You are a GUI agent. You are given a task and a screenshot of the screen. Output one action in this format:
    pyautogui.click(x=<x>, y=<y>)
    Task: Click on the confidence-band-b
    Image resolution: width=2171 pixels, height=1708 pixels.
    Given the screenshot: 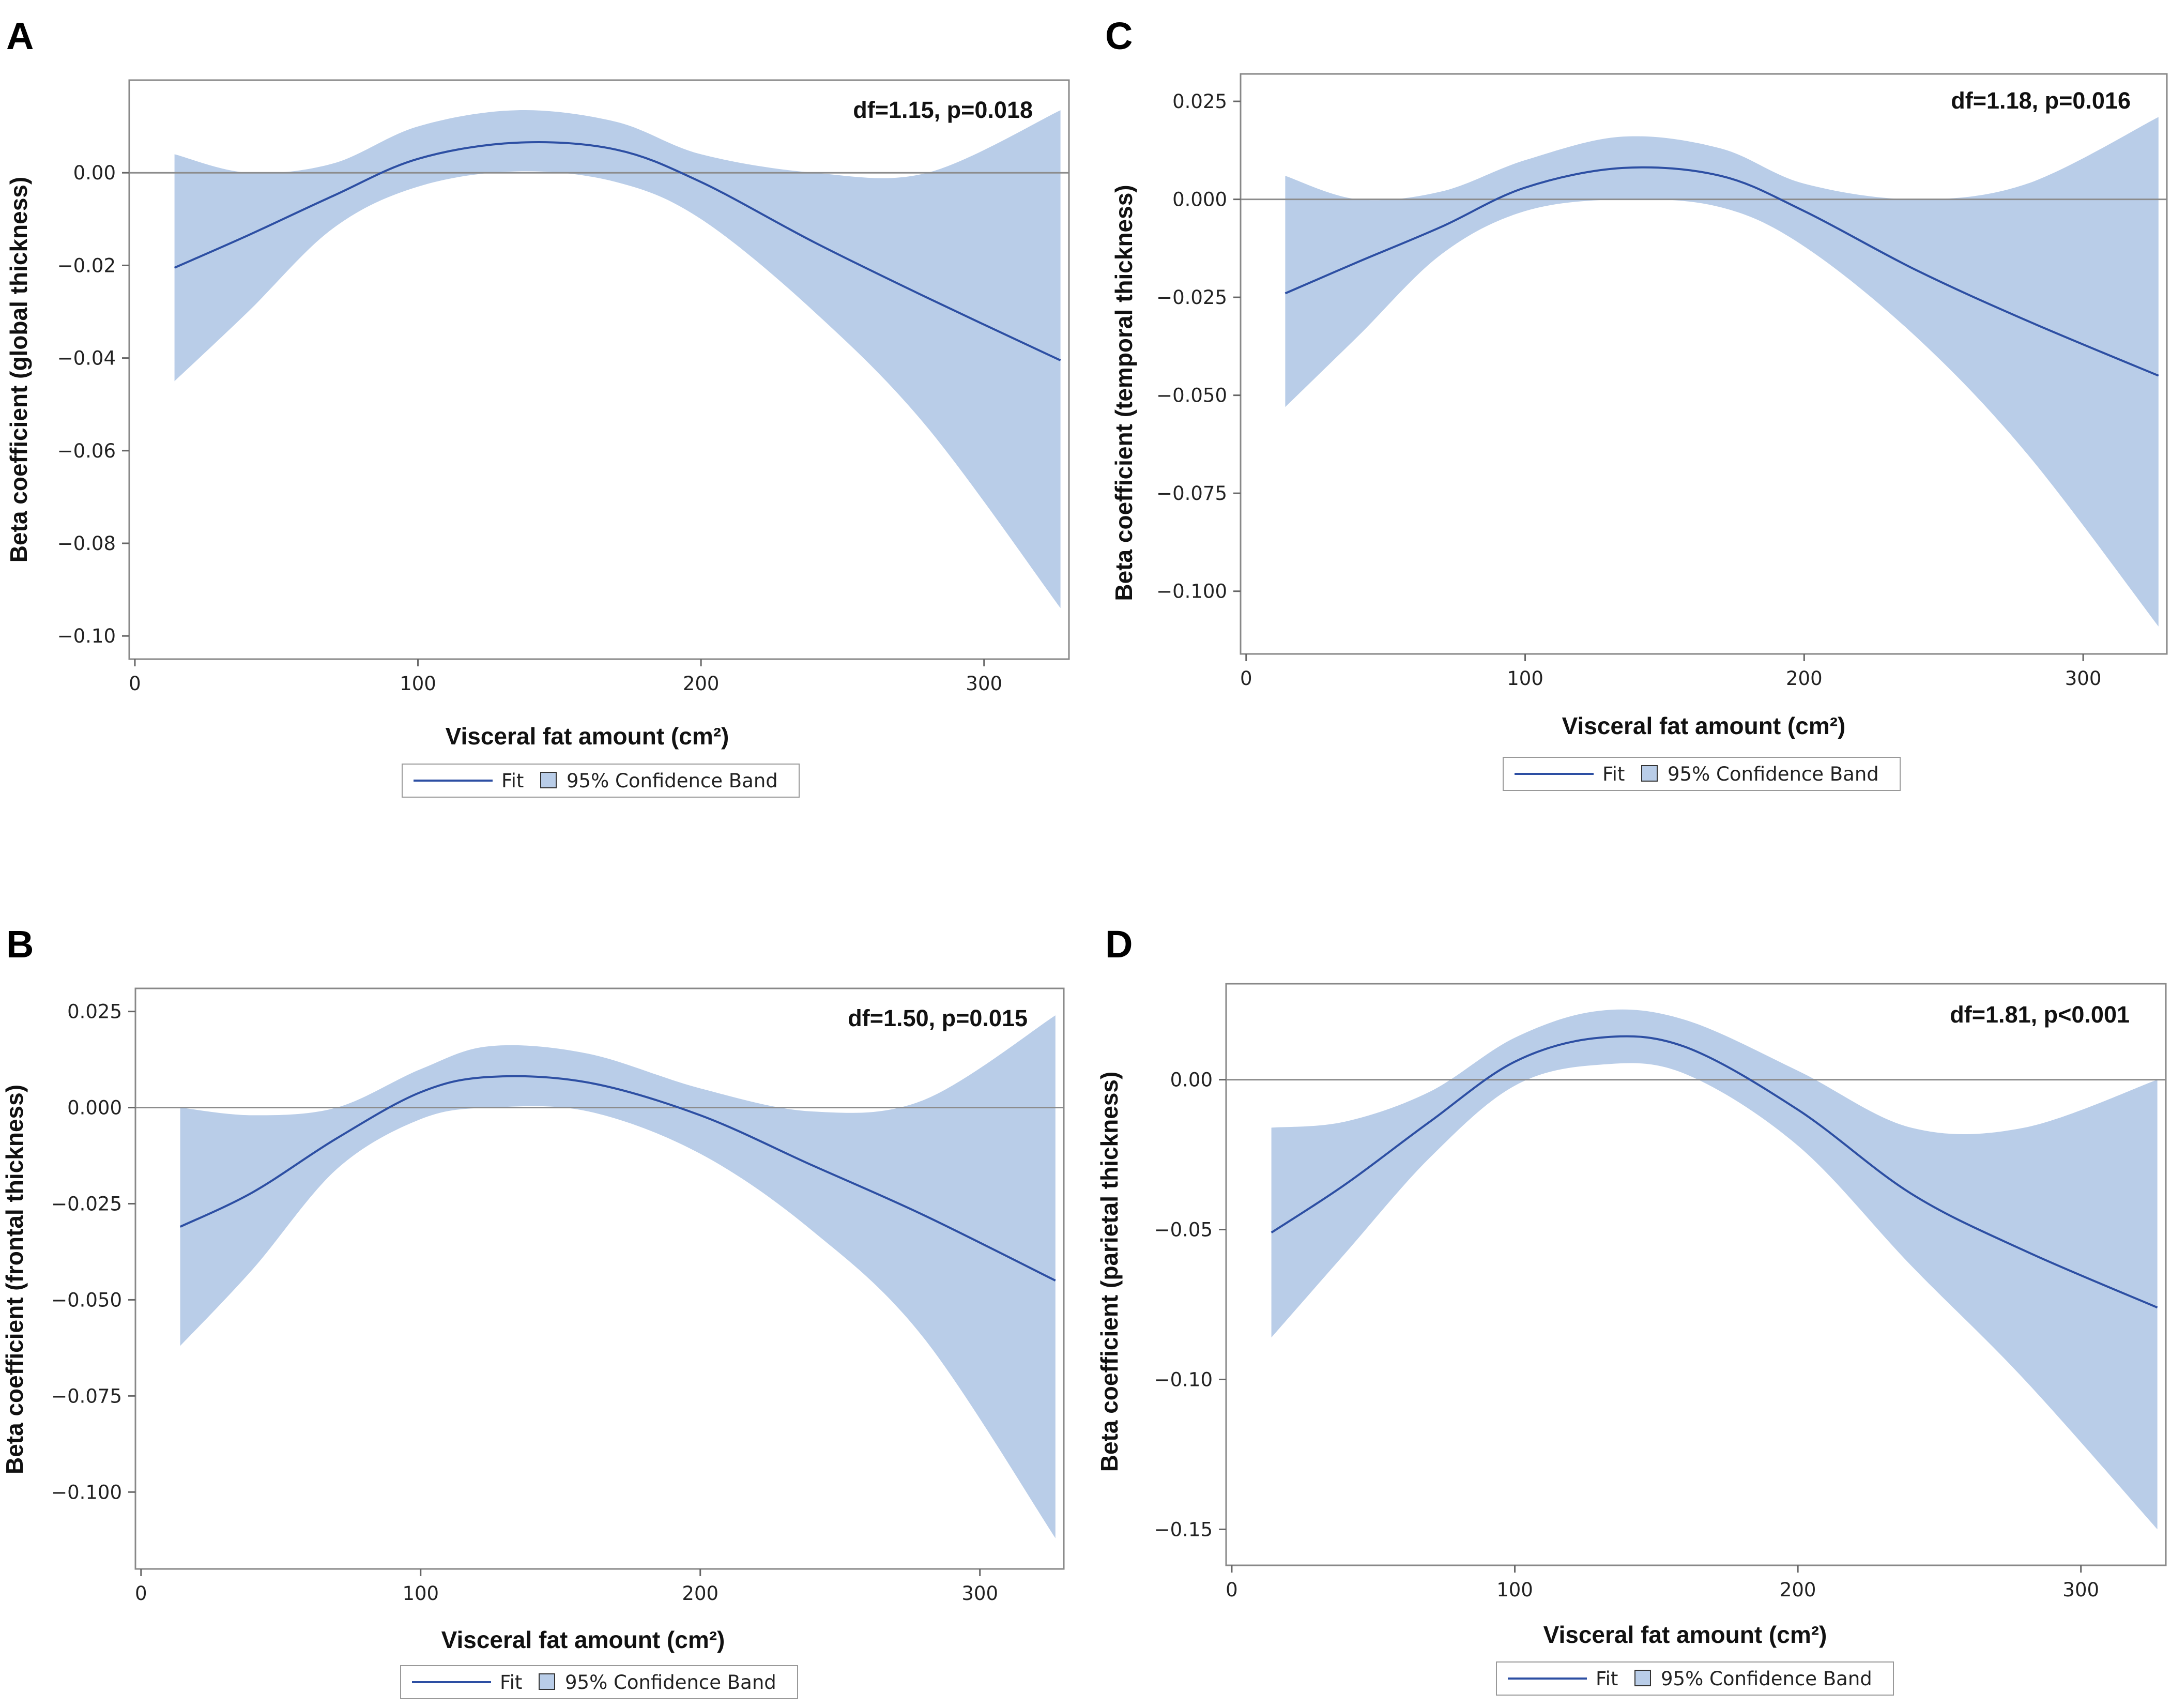 What is the action you would take?
    pyautogui.click(x=618, y=1276)
    